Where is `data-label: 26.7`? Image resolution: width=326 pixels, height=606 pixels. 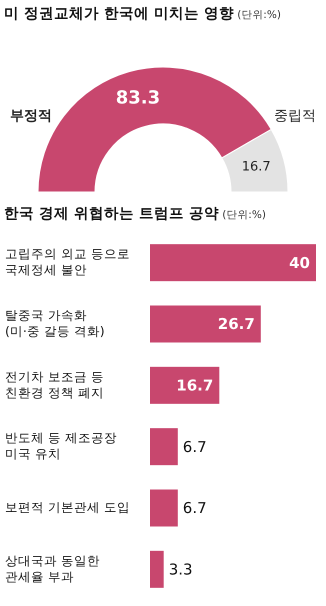 data-label: 26.7 is located at coordinates (236, 324).